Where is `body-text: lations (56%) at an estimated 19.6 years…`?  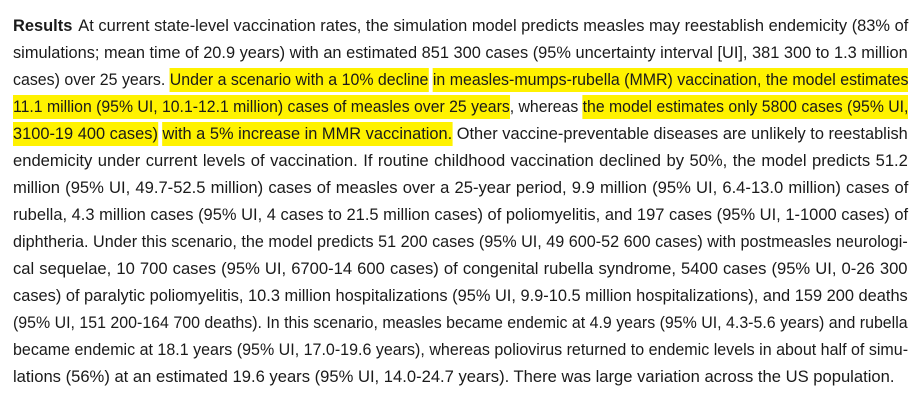
body-text: lations (56%) at an estimated 19.6 years… is located at coordinates (454, 376).